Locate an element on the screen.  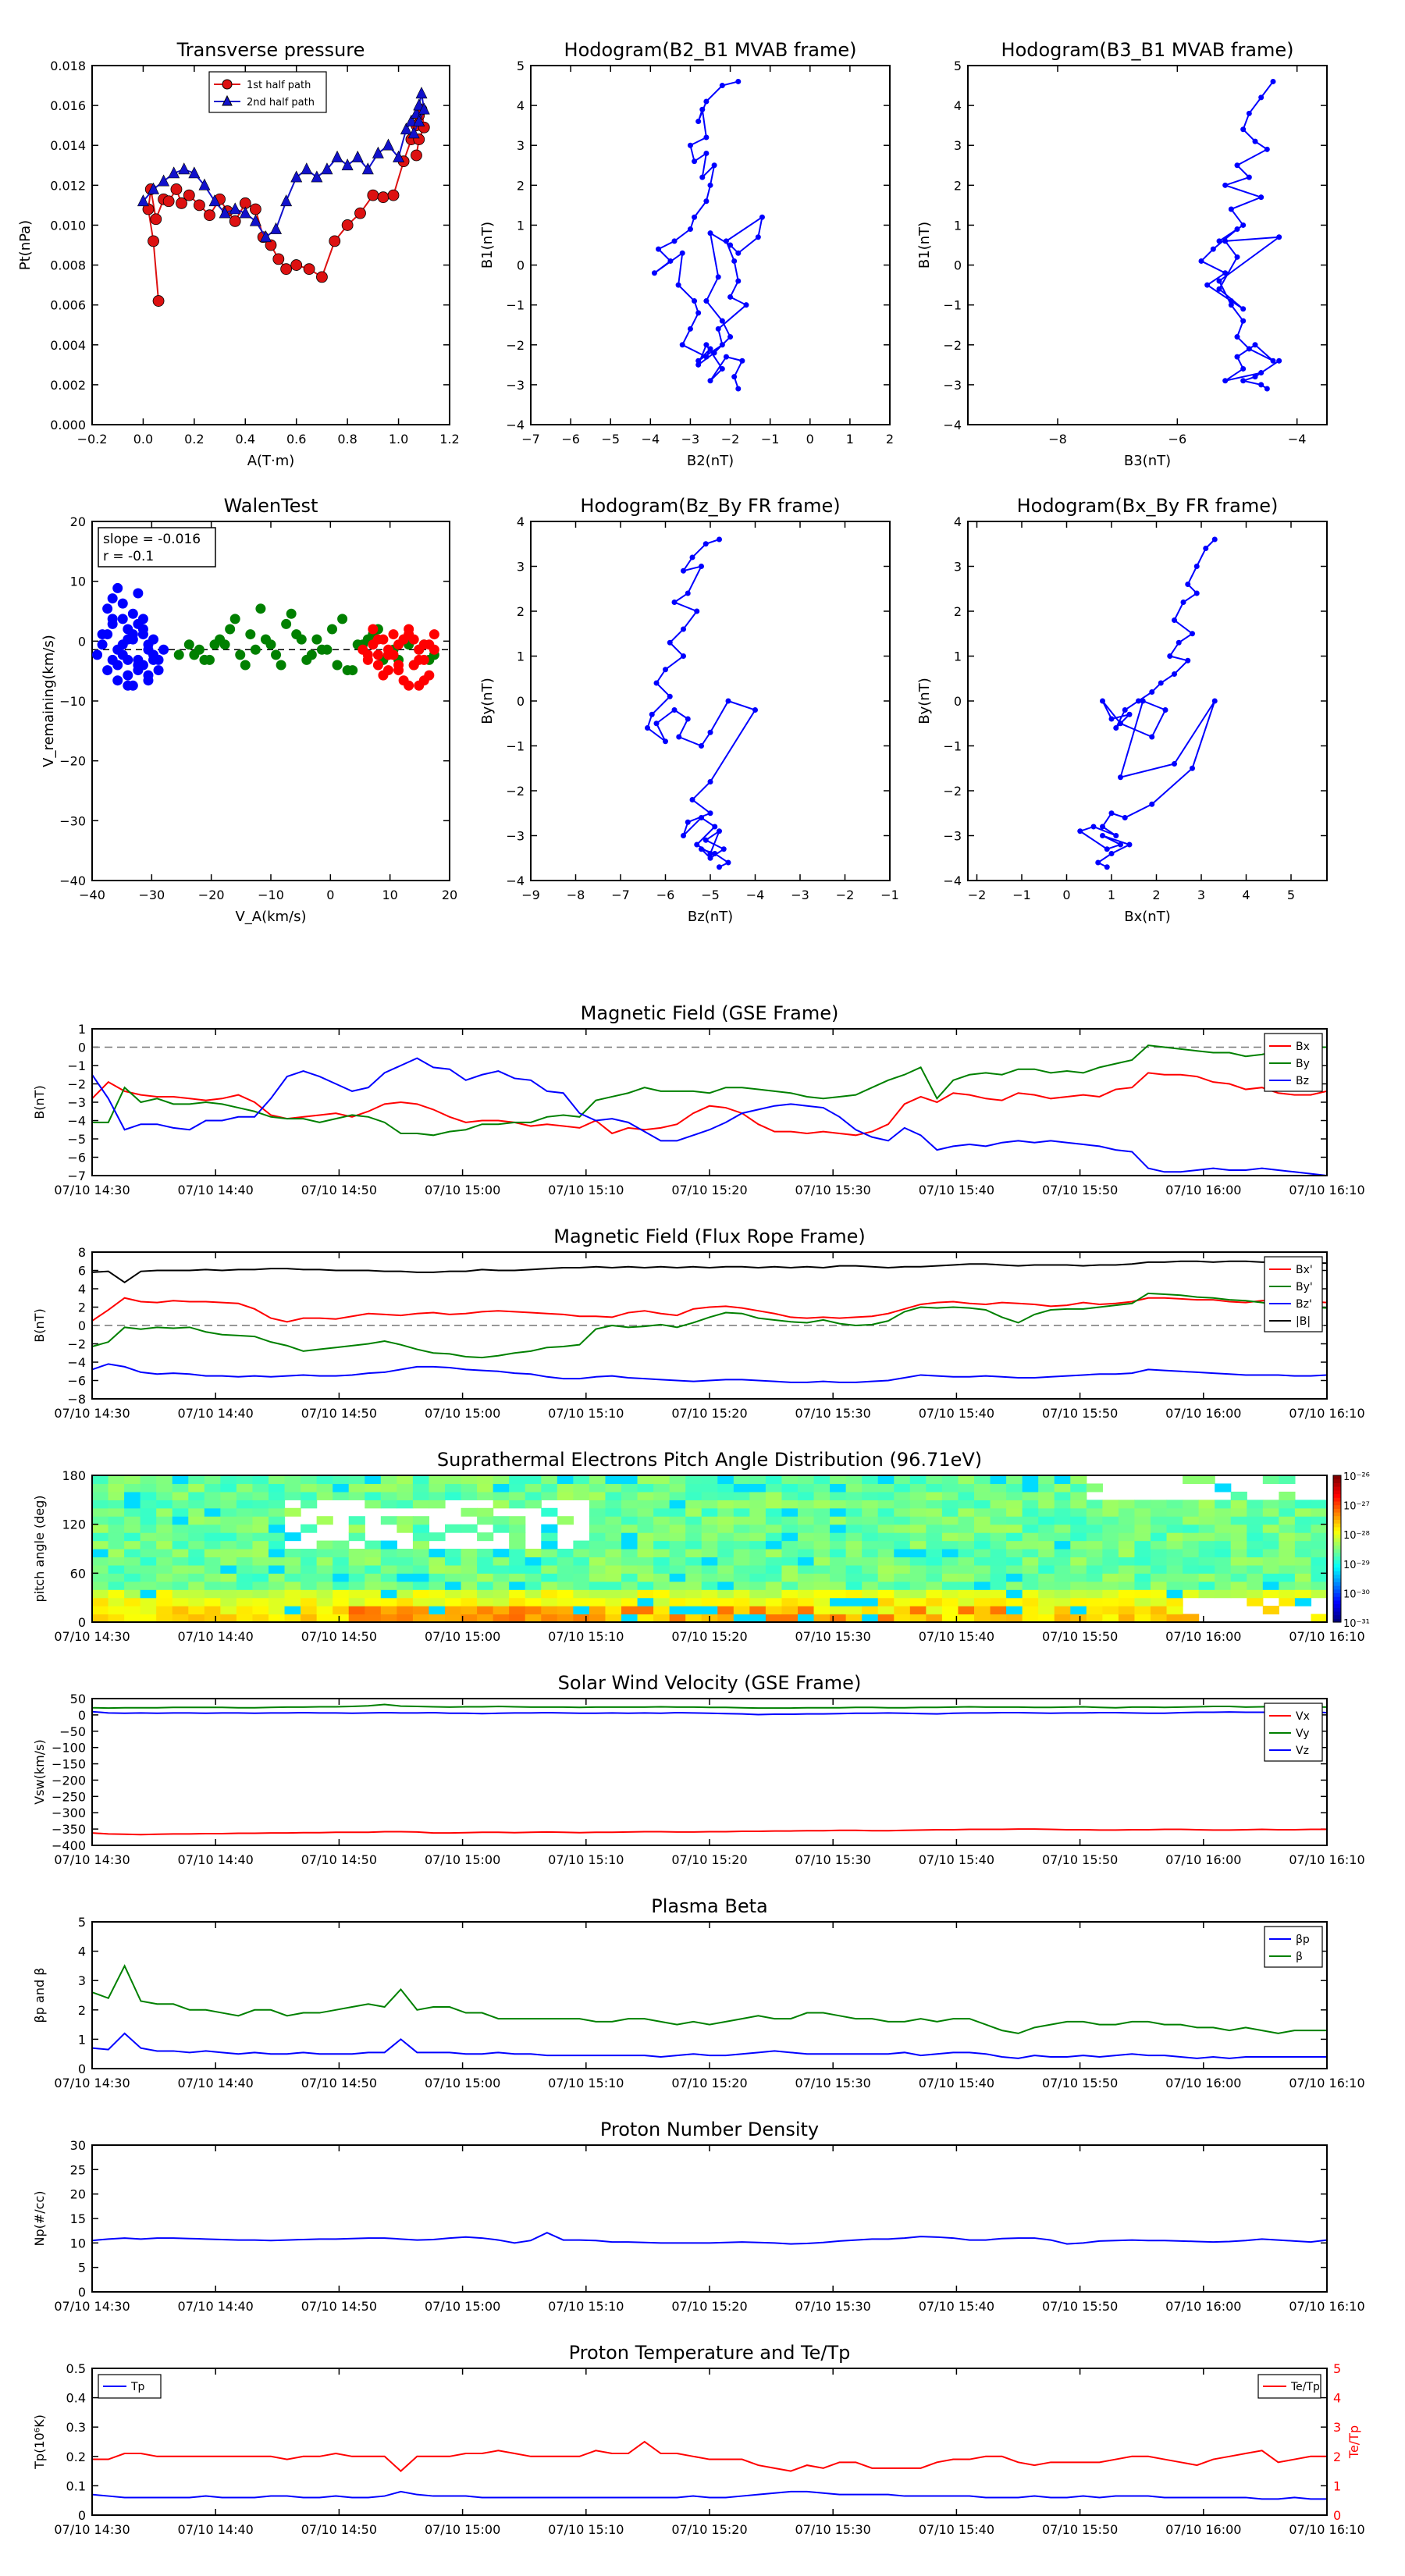
vsw-series-vx is located at coordinates (710, 1832).